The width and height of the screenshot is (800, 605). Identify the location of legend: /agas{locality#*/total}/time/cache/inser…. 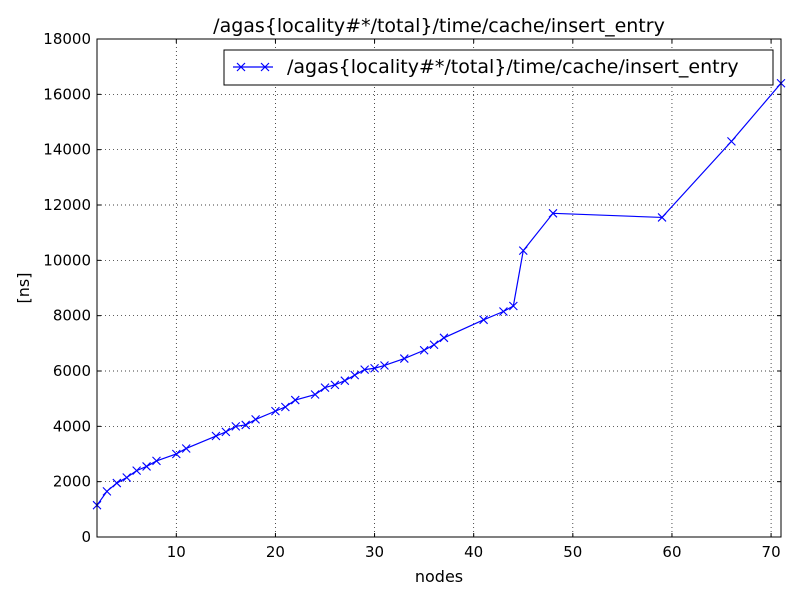
(498, 67).